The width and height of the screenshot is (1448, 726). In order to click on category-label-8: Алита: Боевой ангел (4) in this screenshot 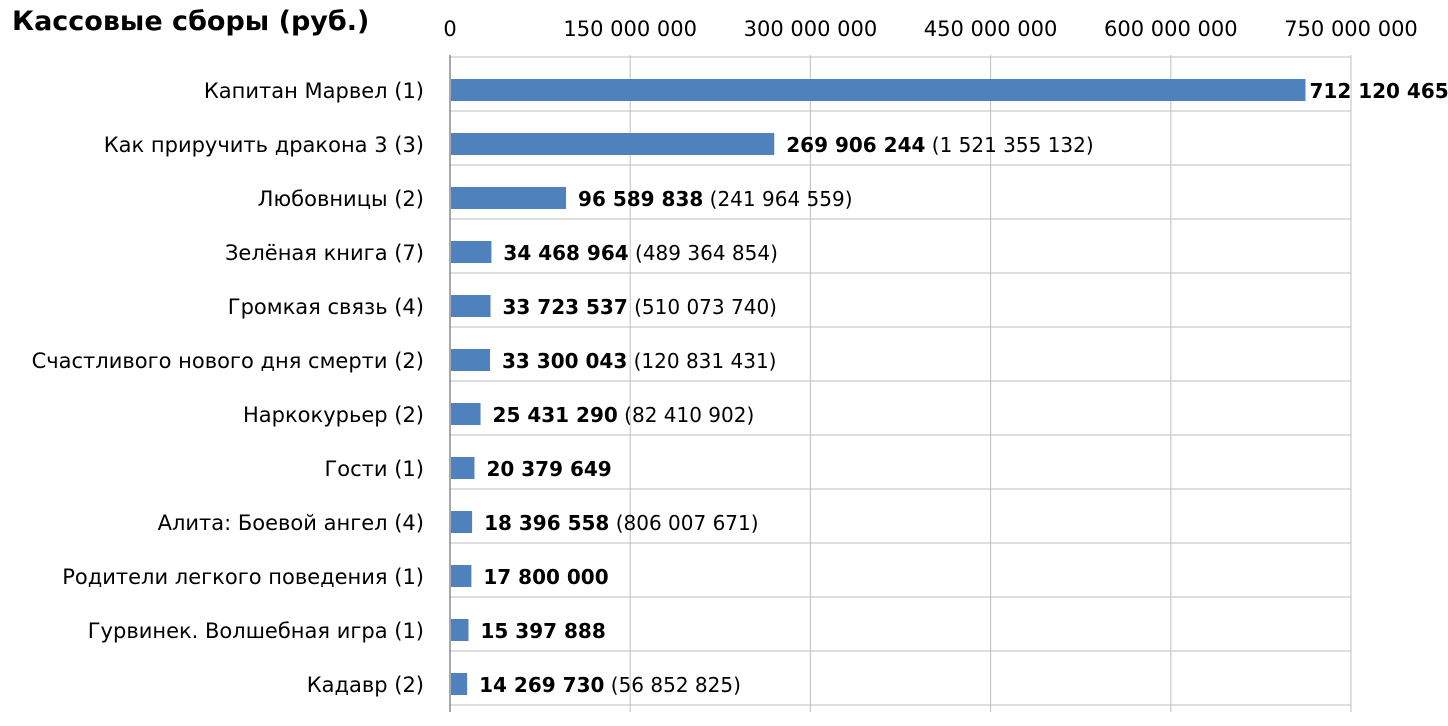, I will do `click(291, 523)`.